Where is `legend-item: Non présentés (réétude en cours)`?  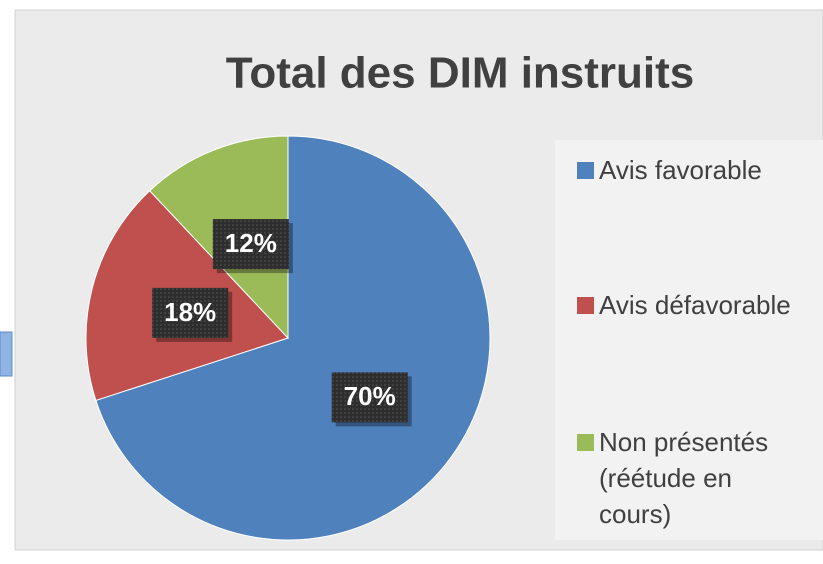
legend-item: Non présentés (réétude en cours) is located at coordinates (697, 478).